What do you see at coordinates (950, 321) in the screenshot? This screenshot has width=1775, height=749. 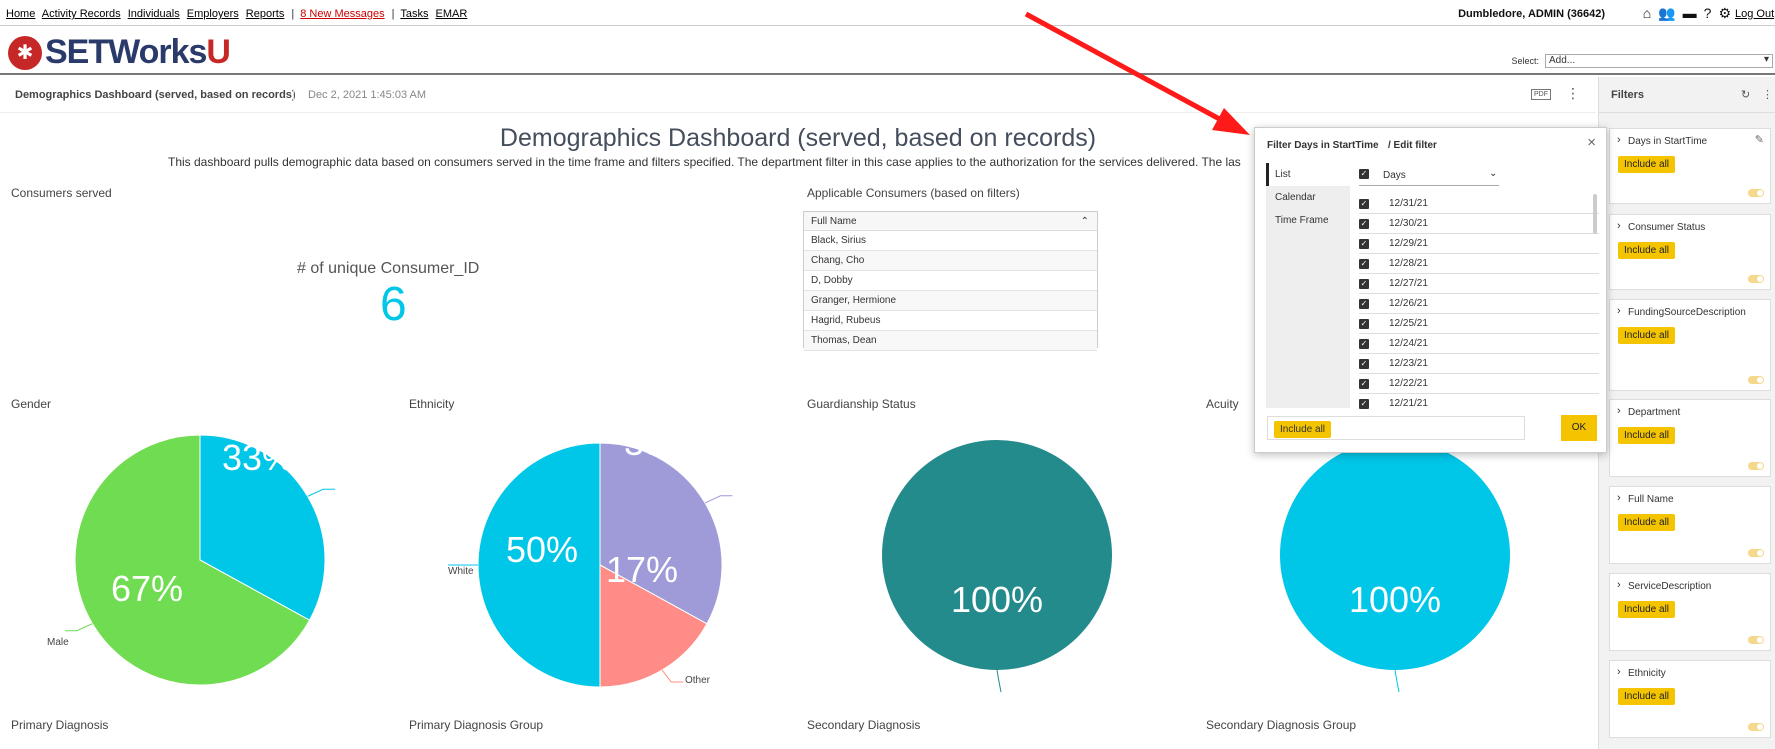 I see `table-row: Hagrid, Rubeus` at bounding box center [950, 321].